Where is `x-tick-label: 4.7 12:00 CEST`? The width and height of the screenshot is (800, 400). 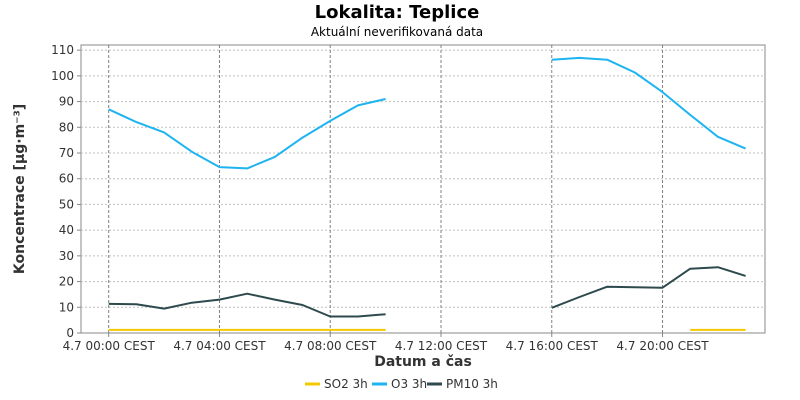
x-tick-label: 4.7 12:00 CEST is located at coordinates (441, 346).